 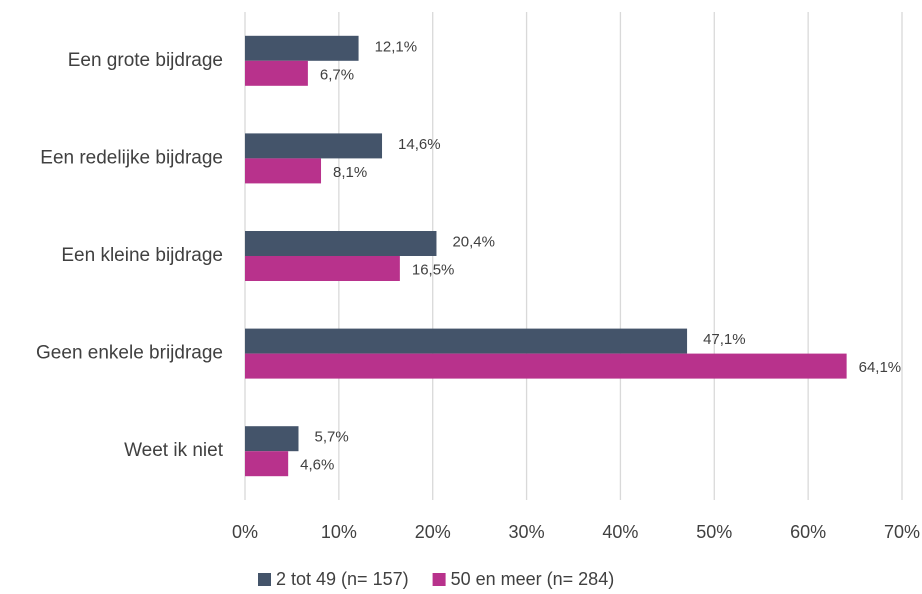 What do you see at coordinates (396, 46) in the screenshot?
I see `data-label: 12,1%` at bounding box center [396, 46].